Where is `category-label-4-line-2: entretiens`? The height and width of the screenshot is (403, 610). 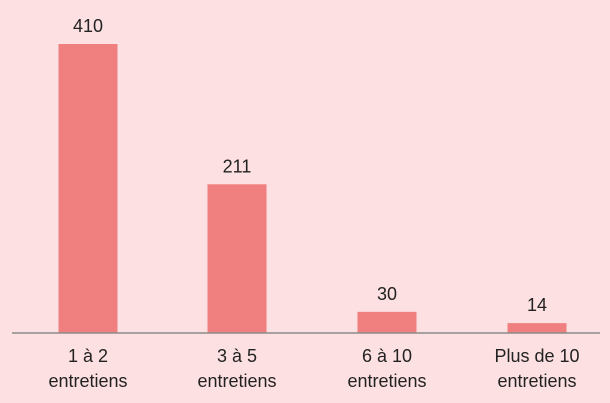
category-label-4-line-2: entretiens is located at coordinates (536, 381).